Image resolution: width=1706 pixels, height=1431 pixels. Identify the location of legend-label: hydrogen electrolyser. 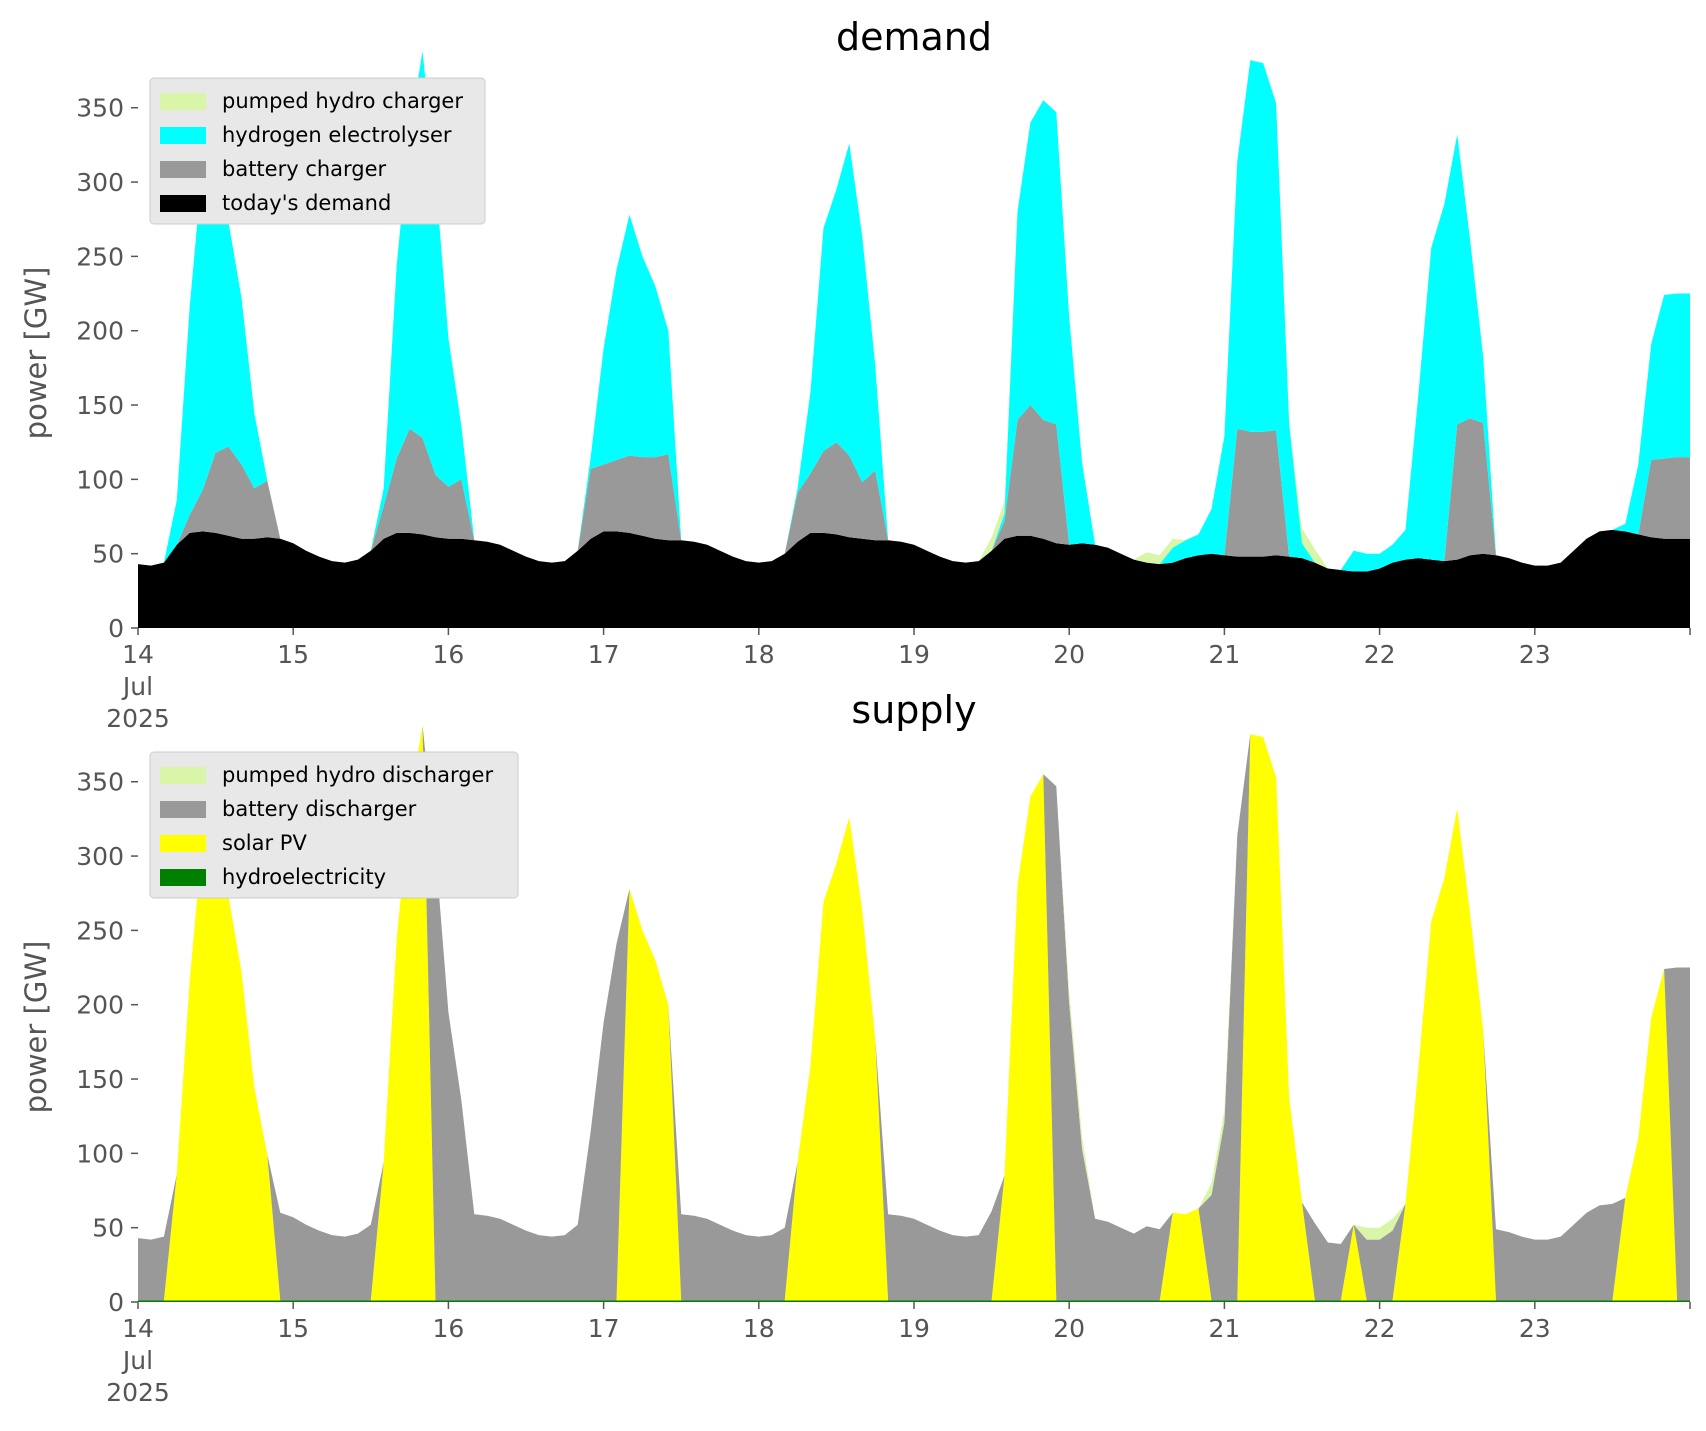
(337, 135).